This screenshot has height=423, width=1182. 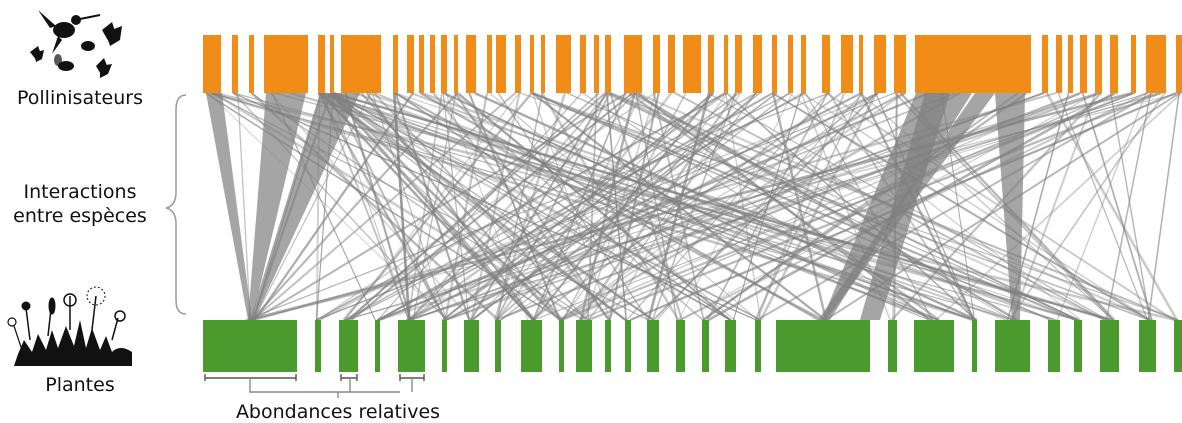 What do you see at coordinates (80, 192) in the screenshot?
I see `interactions-label-line1: Interactions` at bounding box center [80, 192].